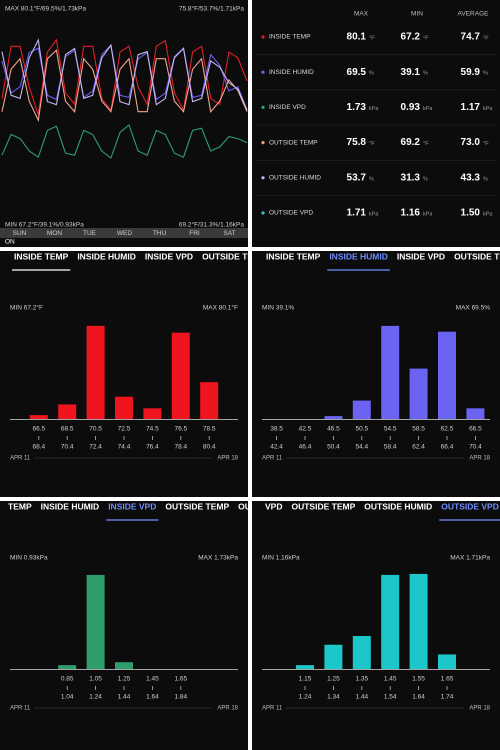 The width and height of the screenshot is (500, 750). What do you see at coordinates (218, 558) in the screenshot?
I see `max-label: MAX 1.73kPa` at bounding box center [218, 558].